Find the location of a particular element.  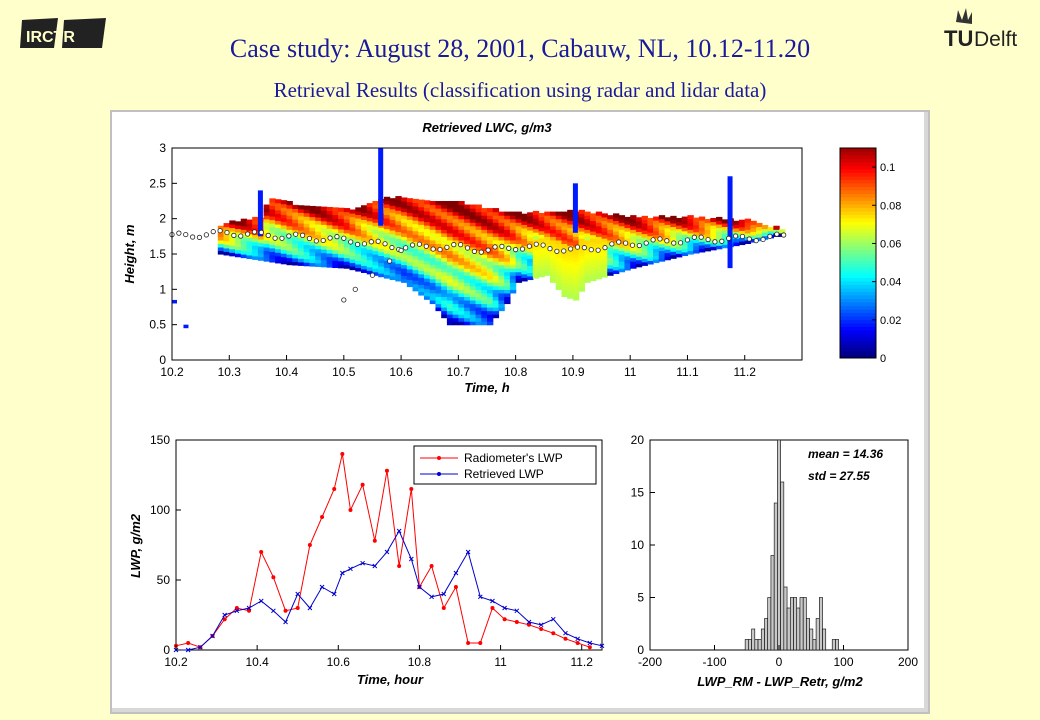

lwp-ylabel: LWP, g/m2 is located at coordinates (135, 545).